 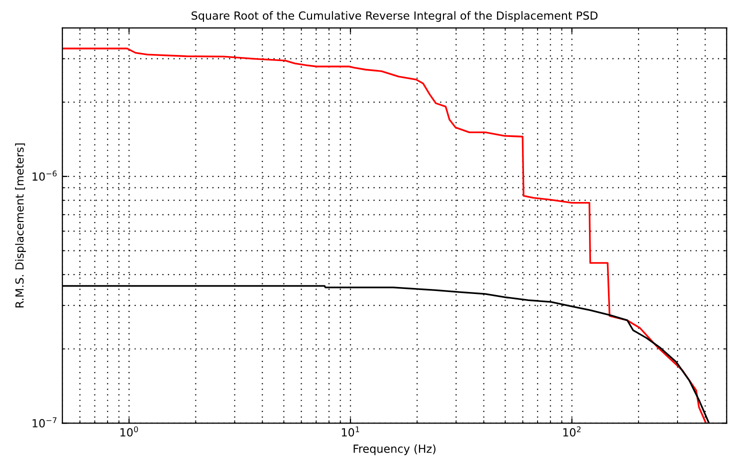 What do you see at coordinates (572, 431) in the screenshot?
I see `x-tick-label: 10$^{2}$` at bounding box center [572, 431].